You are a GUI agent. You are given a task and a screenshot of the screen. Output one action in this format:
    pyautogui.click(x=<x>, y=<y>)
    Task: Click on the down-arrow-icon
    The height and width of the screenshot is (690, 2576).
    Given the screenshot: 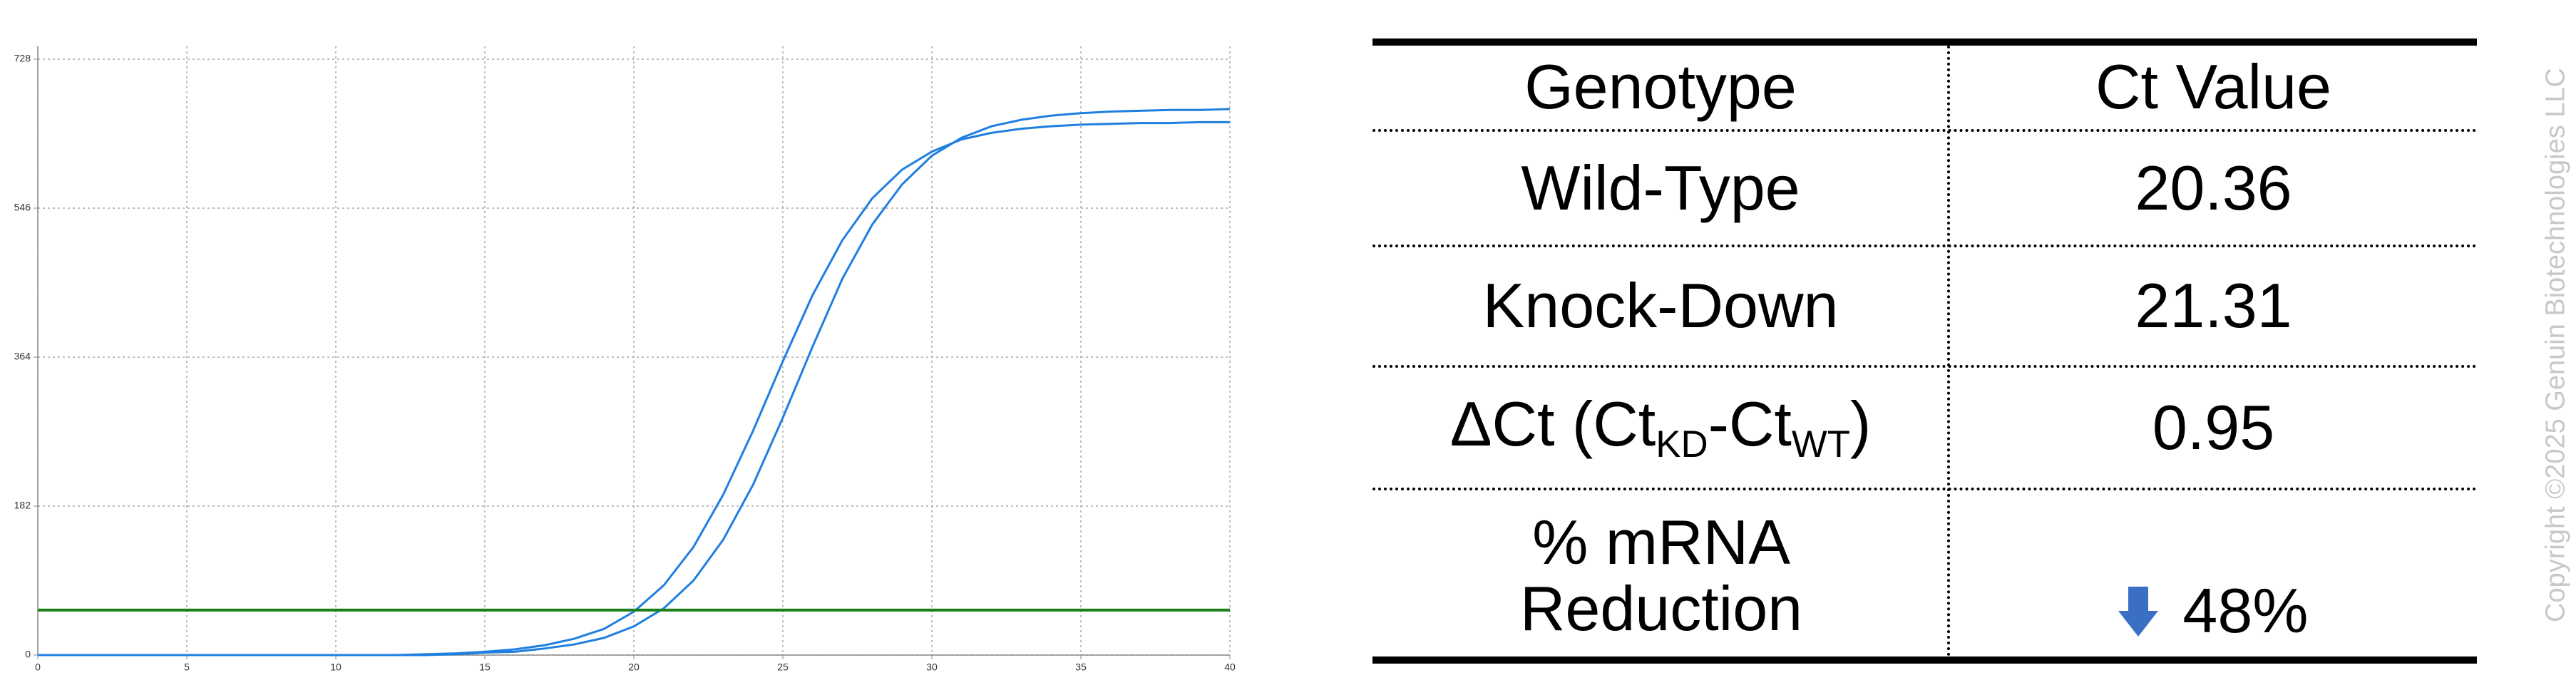 What is the action you would take?
    pyautogui.click(x=2138, y=611)
    